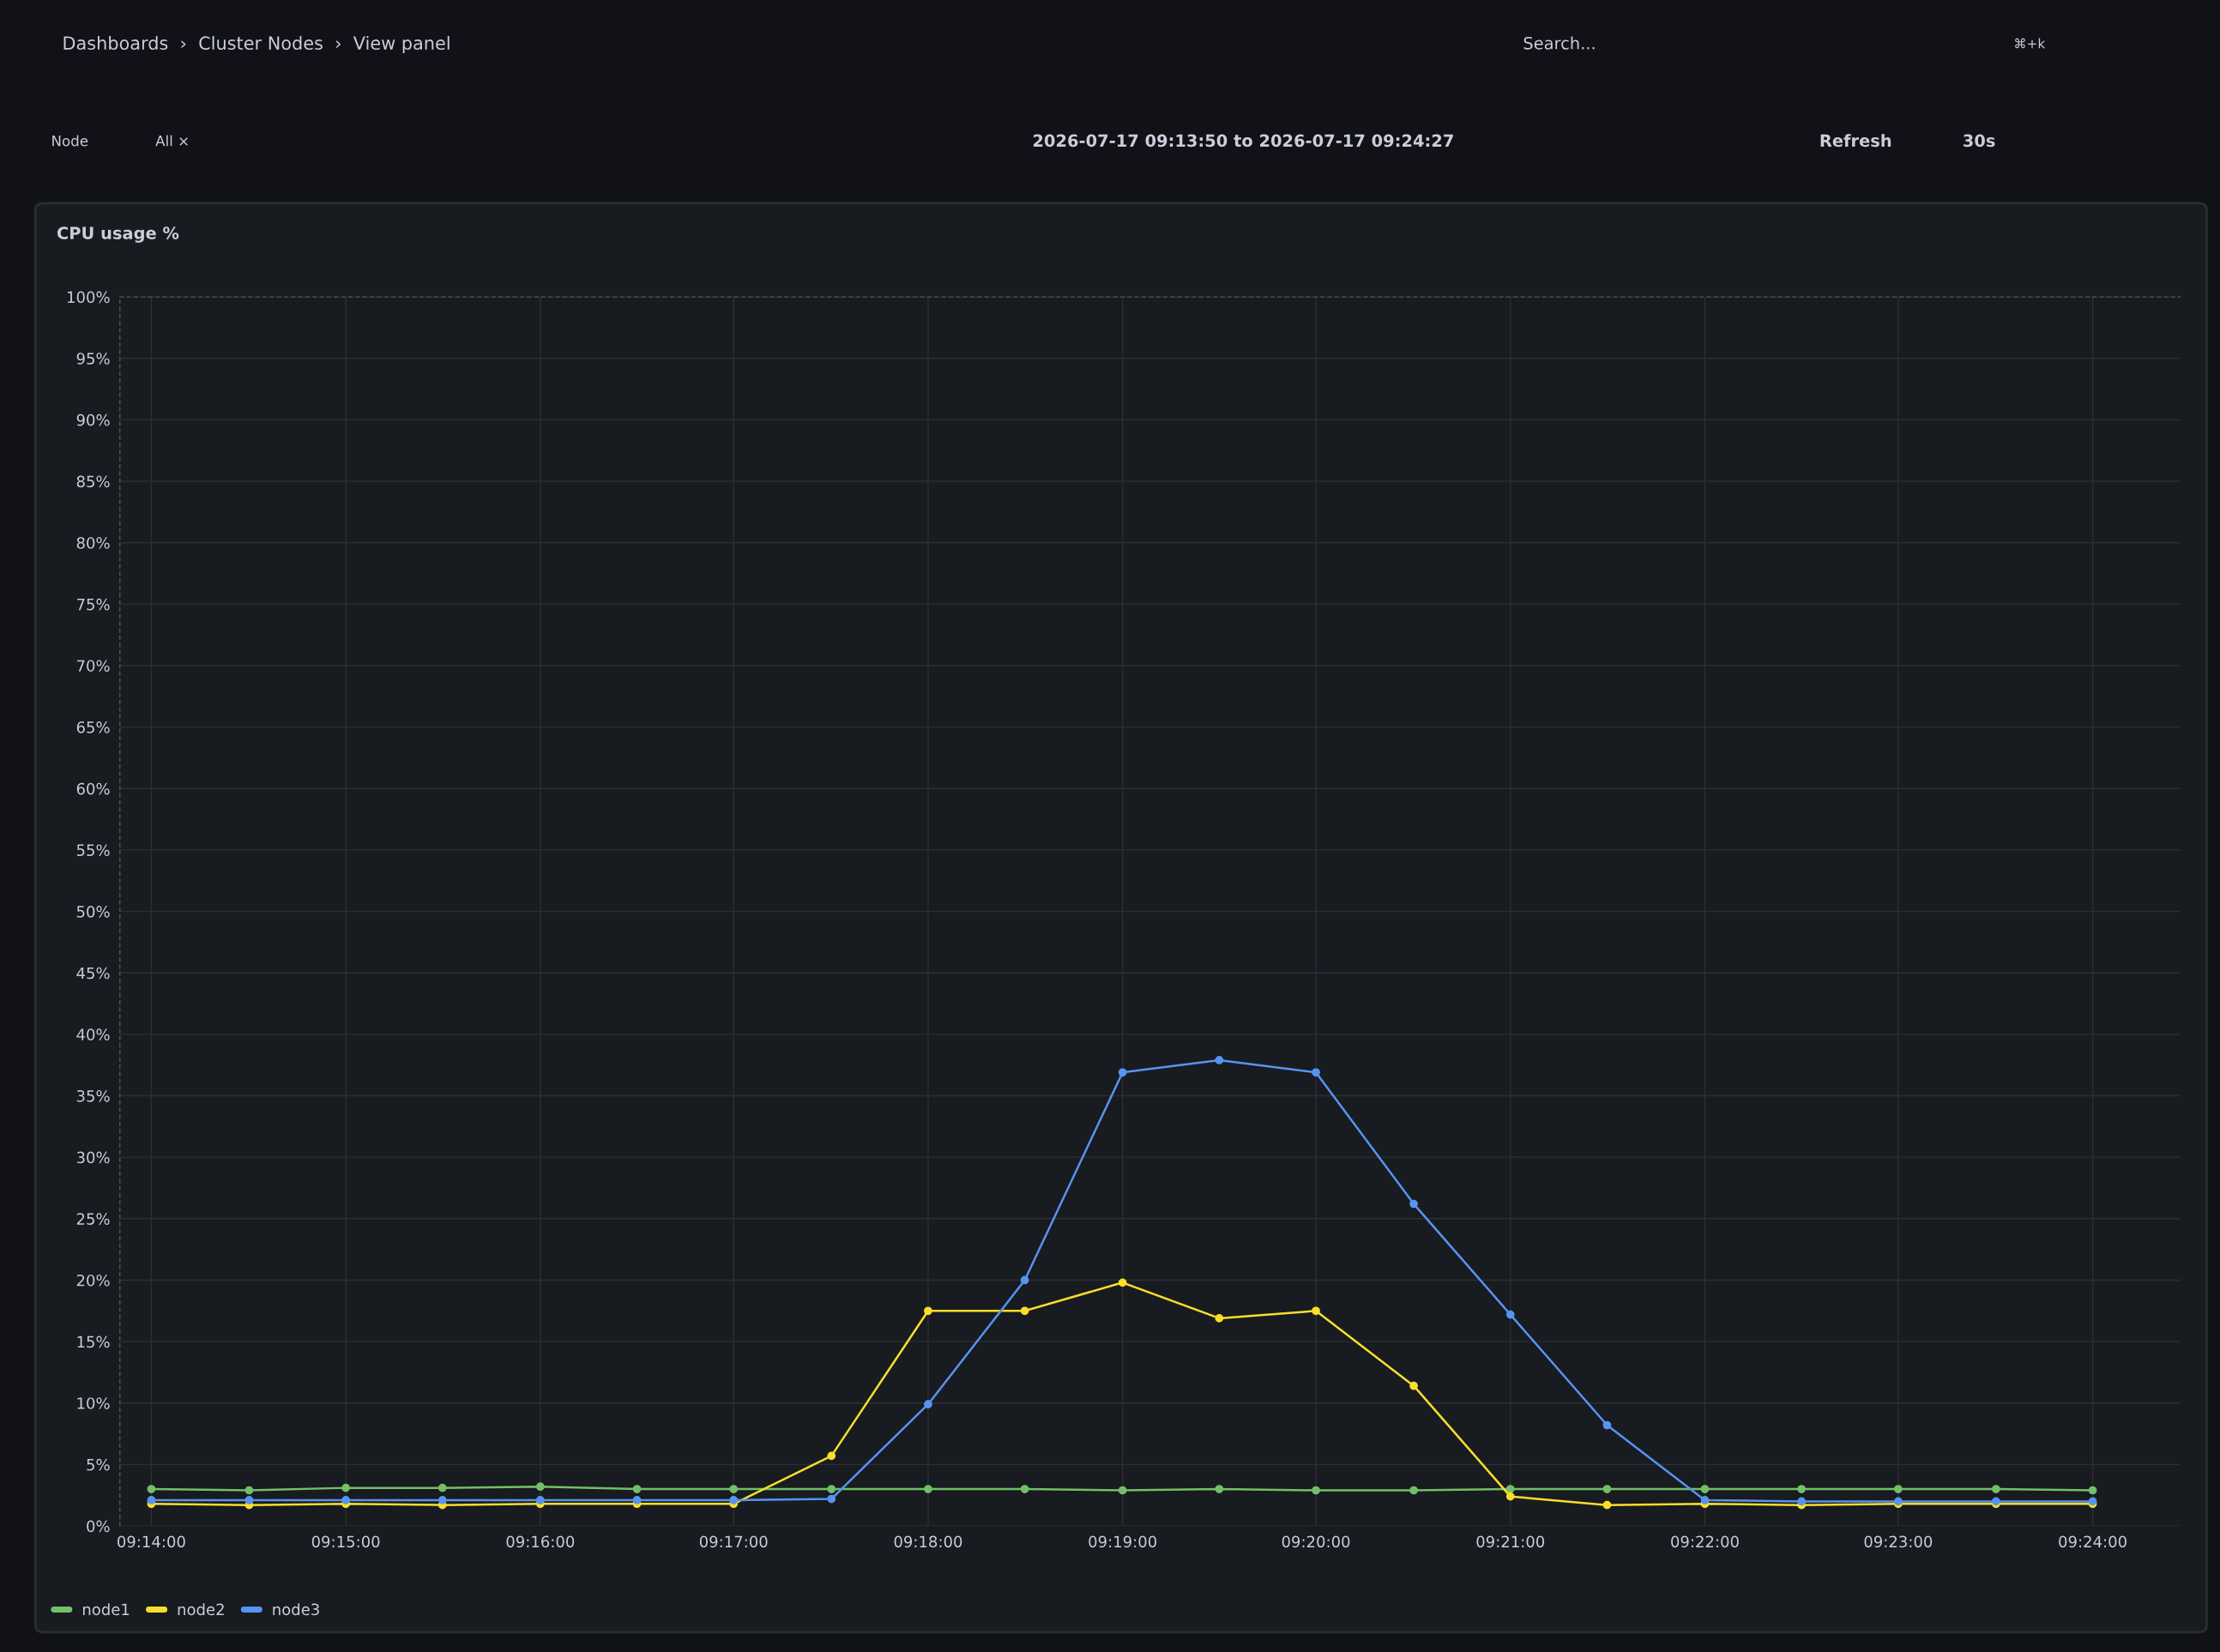 Image resolution: width=2220 pixels, height=1652 pixels. Describe the element at coordinates (98, 1526) in the screenshot. I see `y-tick-label: 0%` at that location.